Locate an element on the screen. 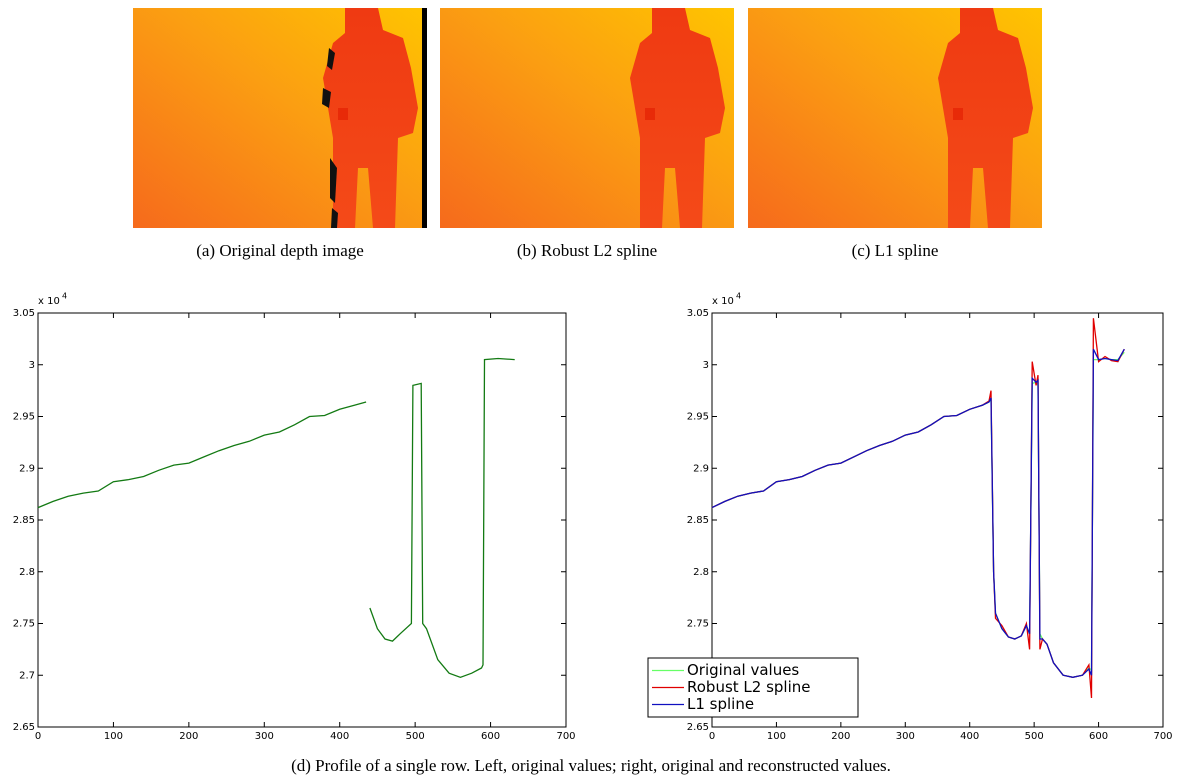 The image size is (1182, 778). caption: (b) Robust L2 spline is located at coordinates (587, 250).